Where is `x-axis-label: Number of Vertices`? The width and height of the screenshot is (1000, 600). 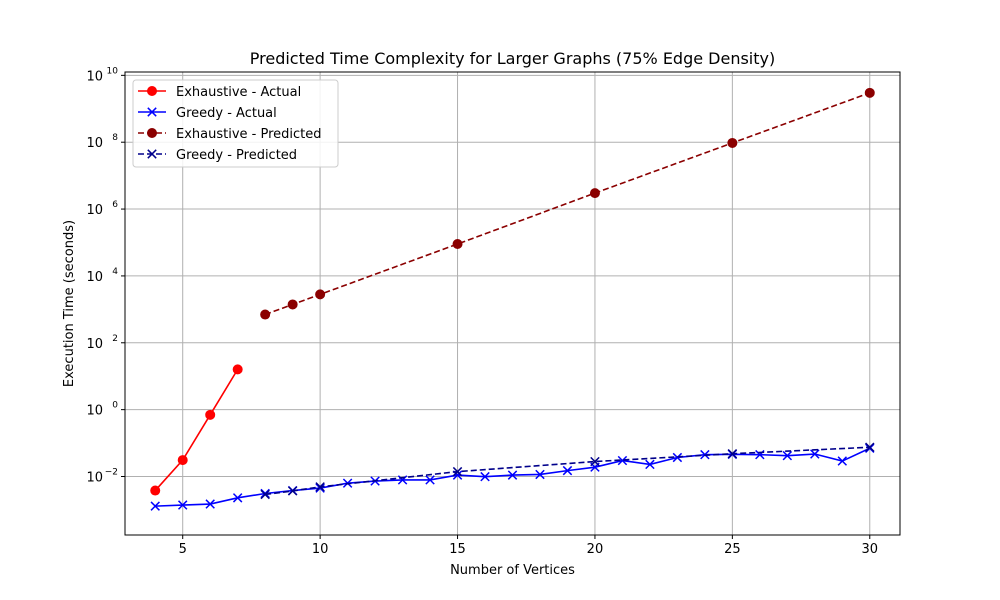
x-axis-label: Number of Vertices is located at coordinates (512, 570).